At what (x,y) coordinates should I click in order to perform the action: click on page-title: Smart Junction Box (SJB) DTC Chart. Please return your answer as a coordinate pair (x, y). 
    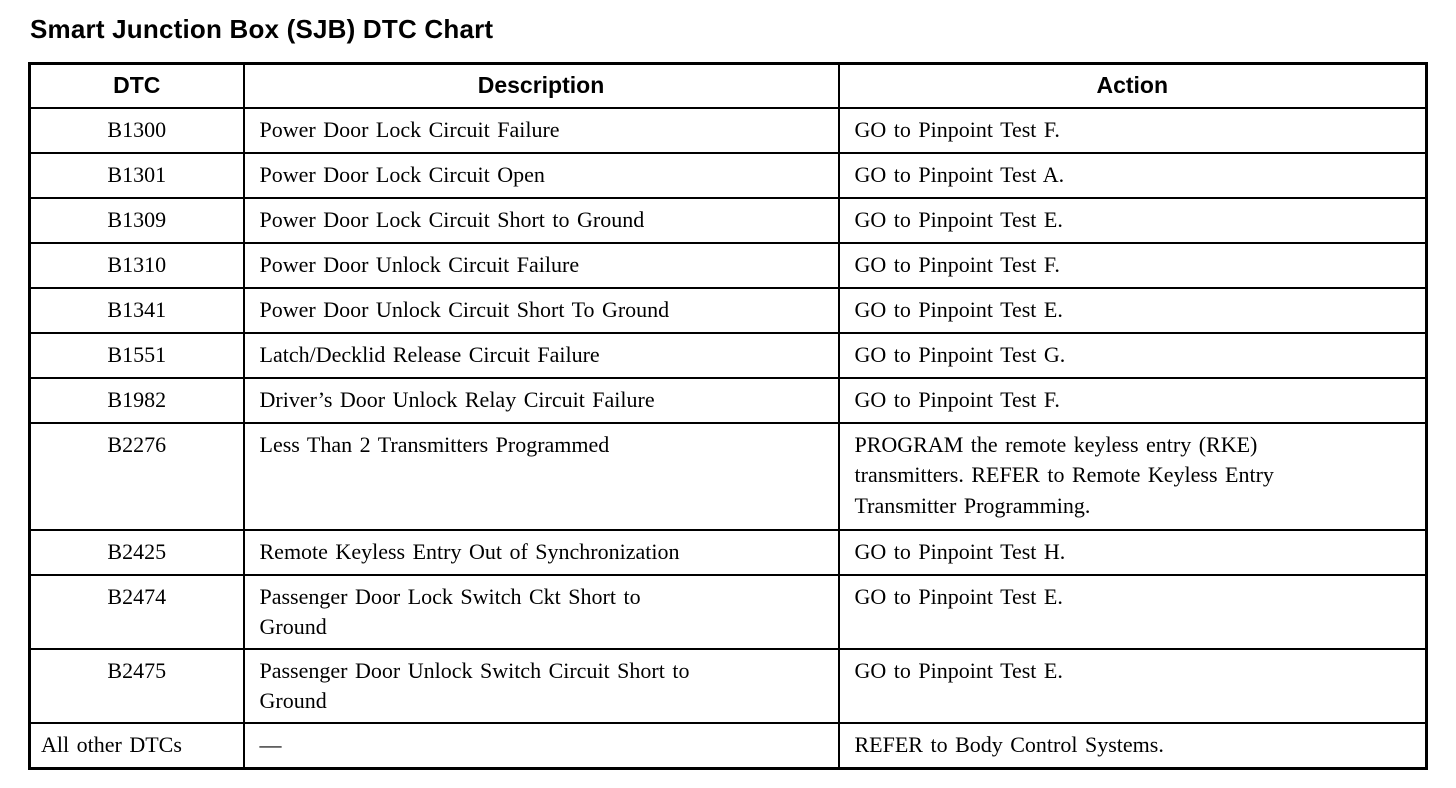
    Looking at the image, I should click on (262, 29).